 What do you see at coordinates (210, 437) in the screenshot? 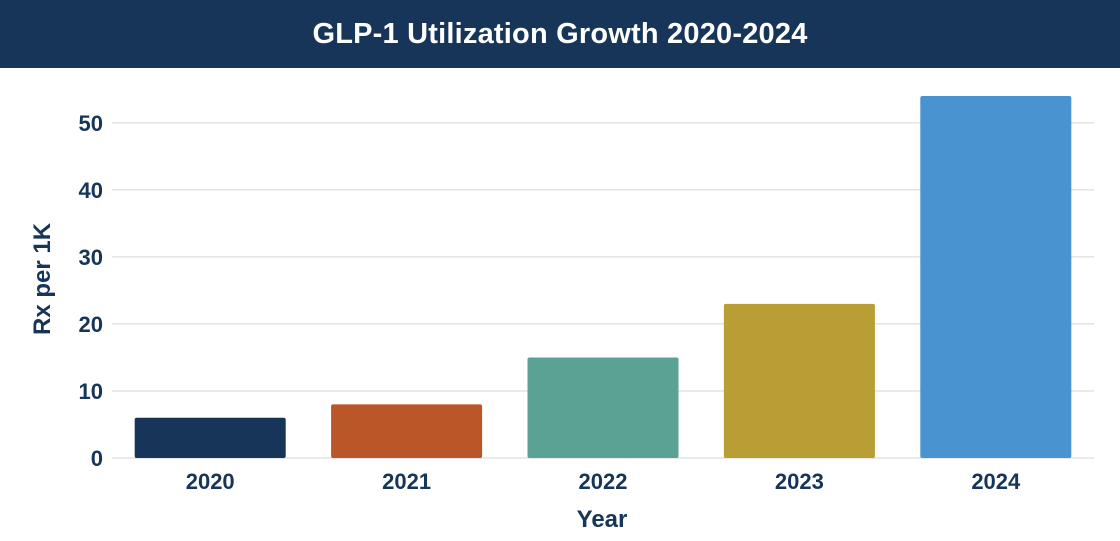
I see `bar-2020` at bounding box center [210, 437].